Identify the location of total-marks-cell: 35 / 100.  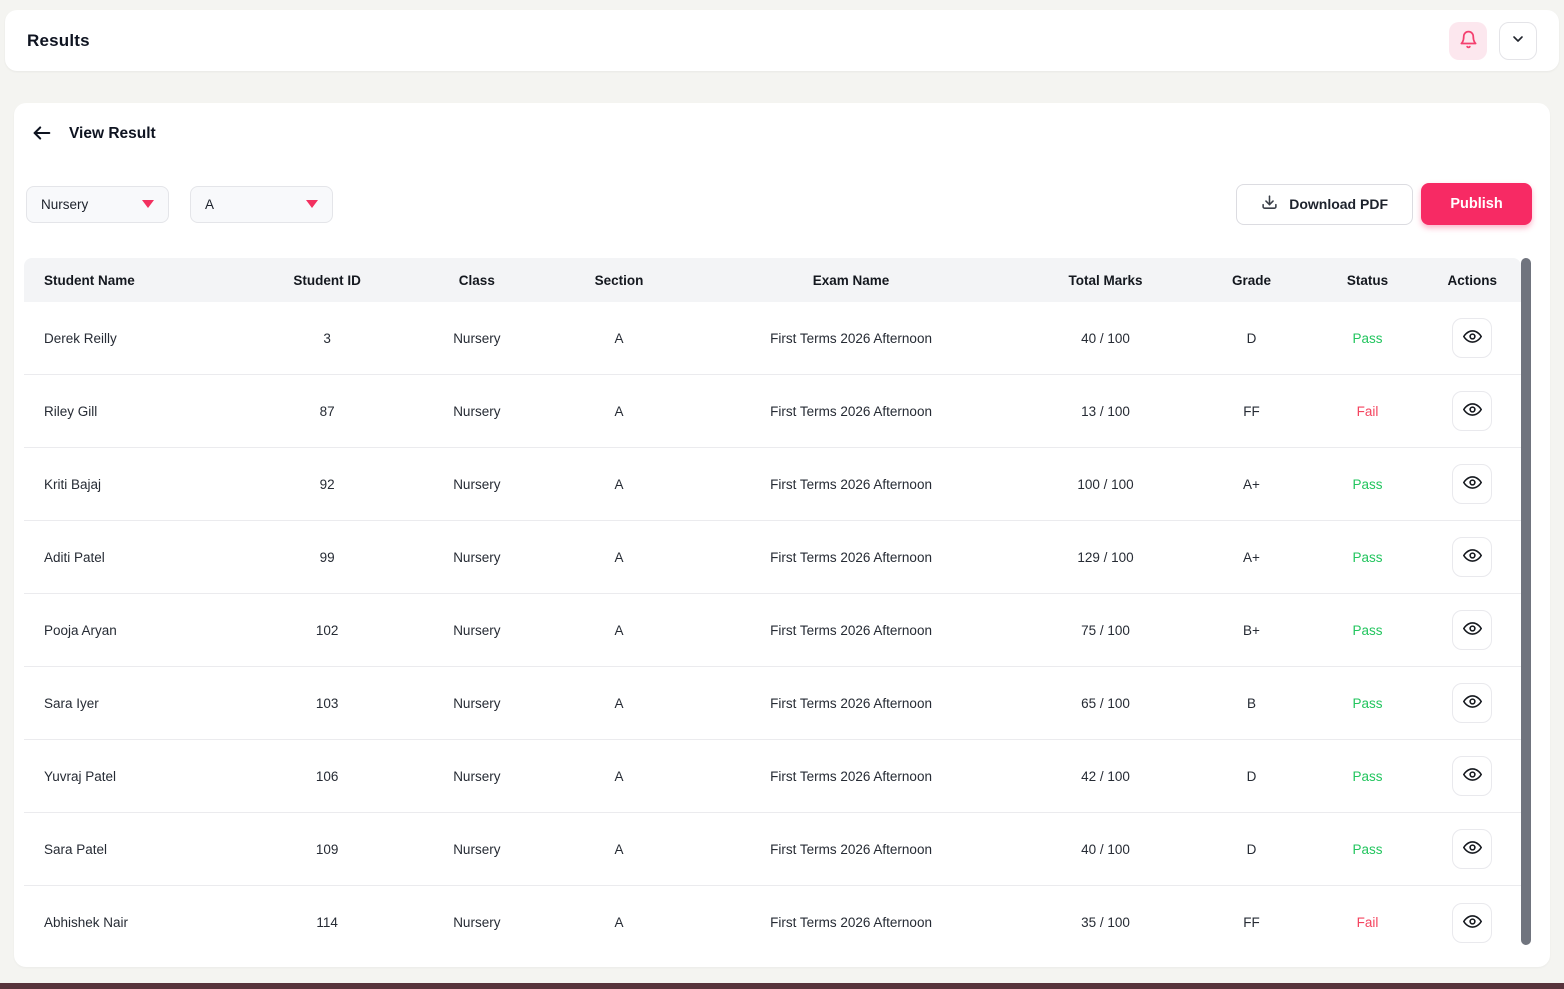
(1105, 922).